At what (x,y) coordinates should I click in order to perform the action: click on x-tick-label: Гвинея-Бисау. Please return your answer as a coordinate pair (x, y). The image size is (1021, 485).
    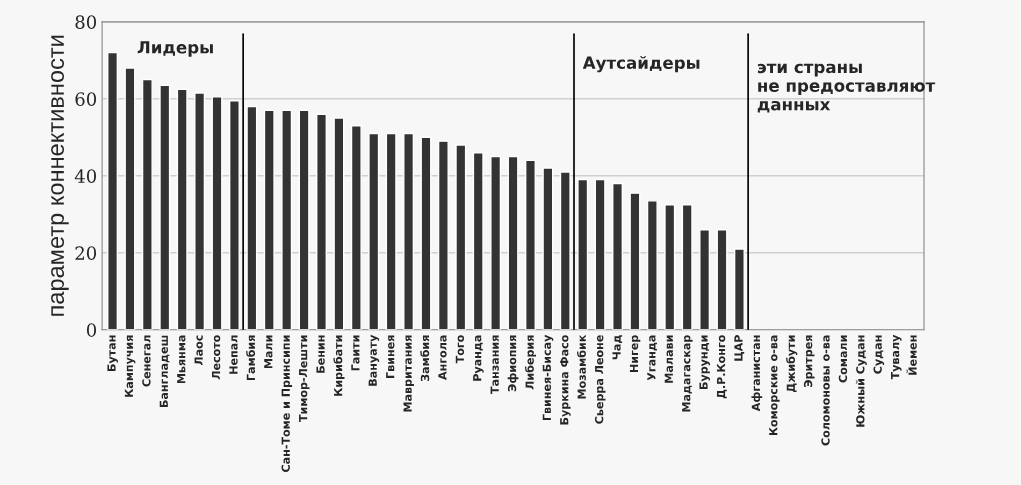
    Looking at the image, I should click on (548, 377).